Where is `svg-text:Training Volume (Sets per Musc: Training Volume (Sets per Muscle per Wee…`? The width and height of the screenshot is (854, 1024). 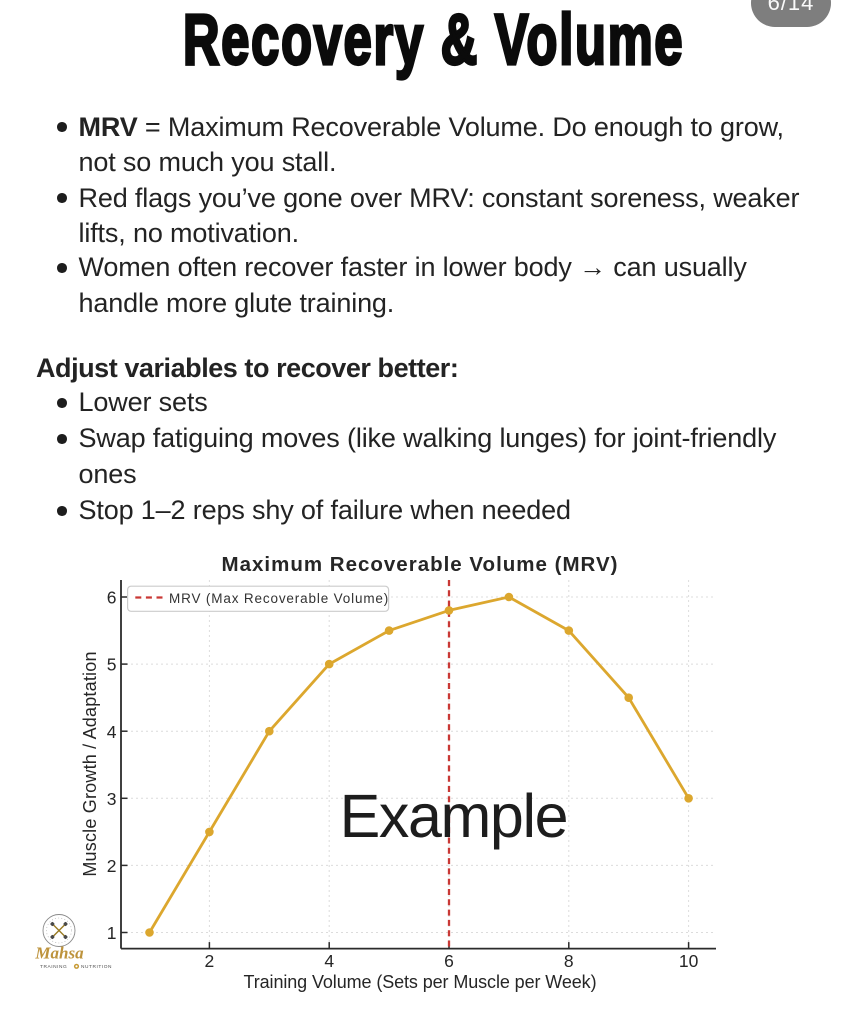 svg-text:Training Volume (Sets per Musc: Training Volume (Sets per Muscle per Wee… is located at coordinates (420, 982).